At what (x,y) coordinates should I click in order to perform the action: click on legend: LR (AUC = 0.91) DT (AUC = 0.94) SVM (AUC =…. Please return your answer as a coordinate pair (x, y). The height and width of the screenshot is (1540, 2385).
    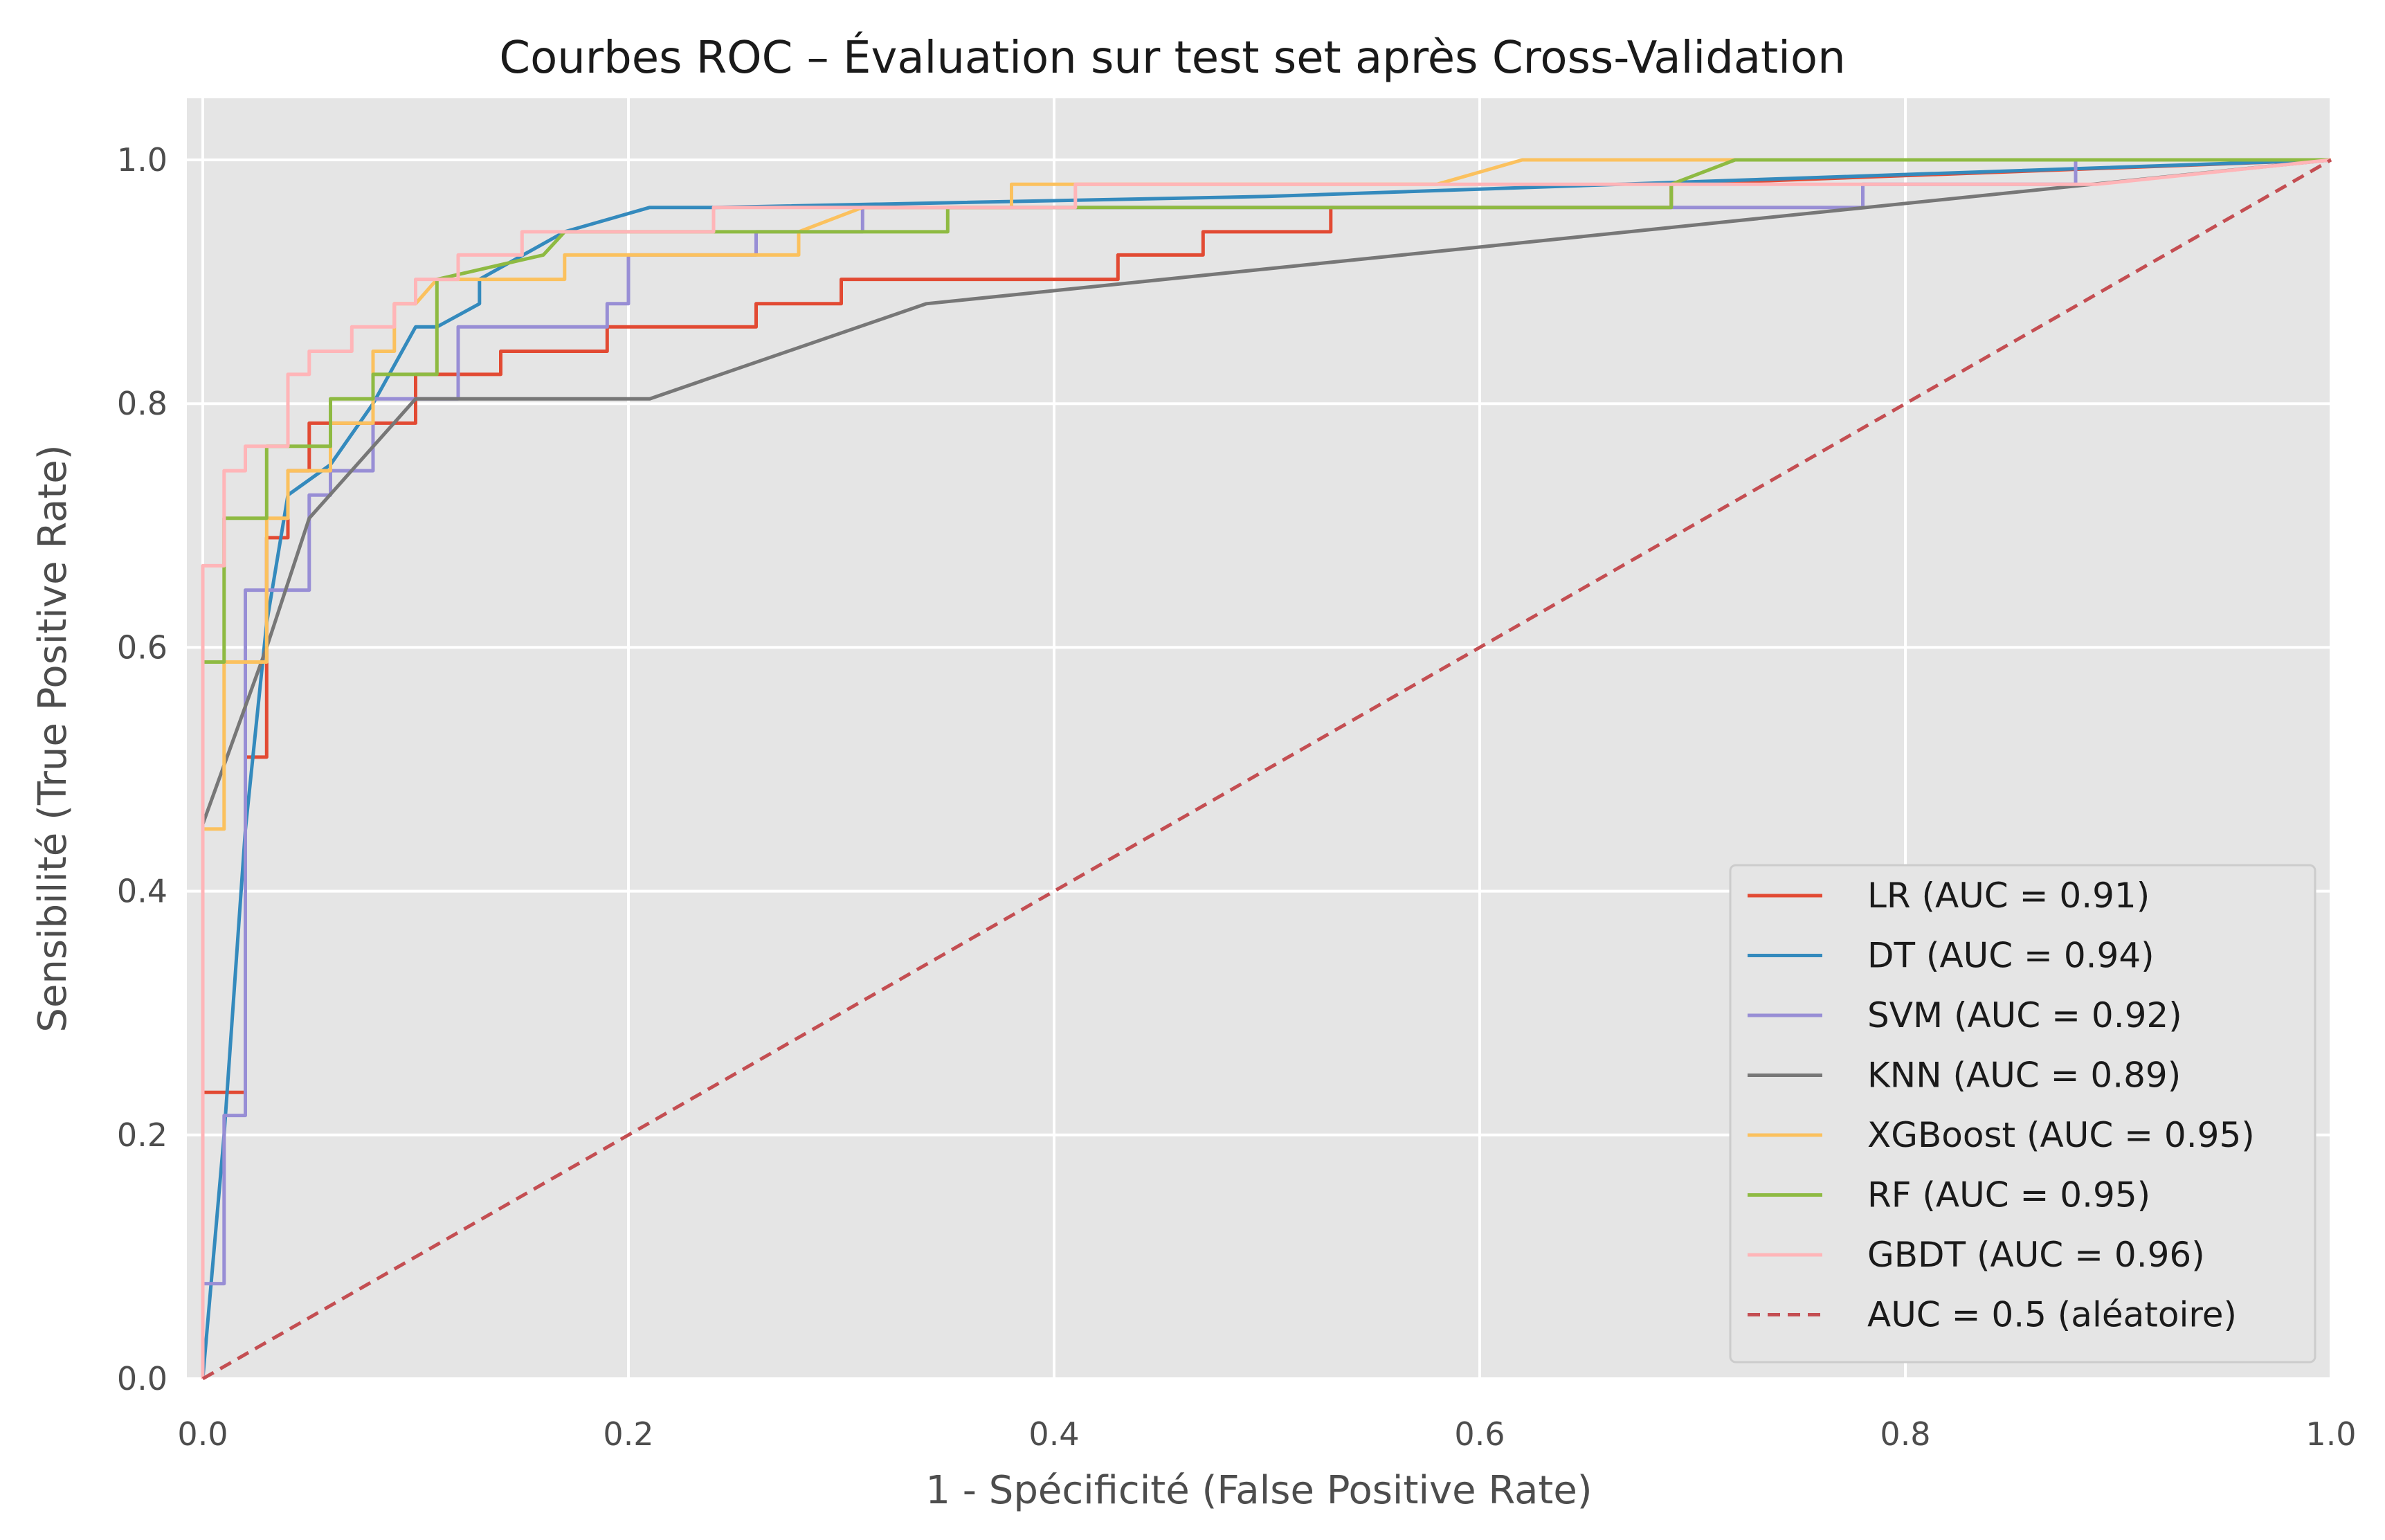
    Looking at the image, I should click on (2022, 1114).